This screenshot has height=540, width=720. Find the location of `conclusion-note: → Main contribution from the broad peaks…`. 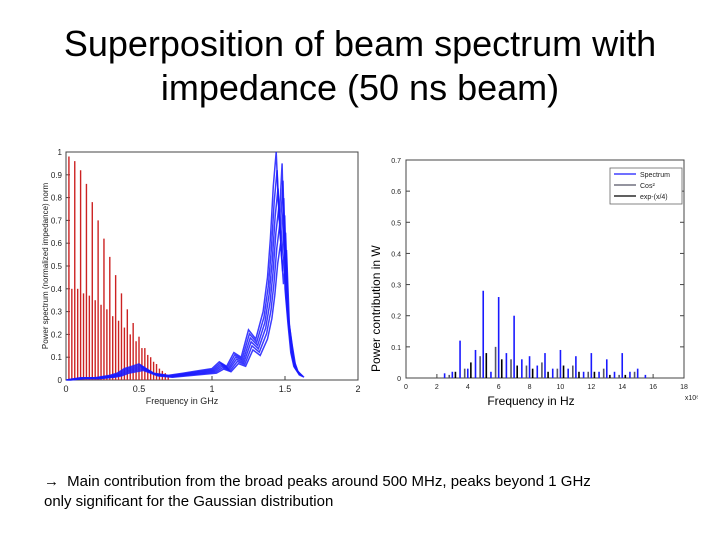

conclusion-note: → Main contribution from the broad peaks… is located at coordinates (364, 492).